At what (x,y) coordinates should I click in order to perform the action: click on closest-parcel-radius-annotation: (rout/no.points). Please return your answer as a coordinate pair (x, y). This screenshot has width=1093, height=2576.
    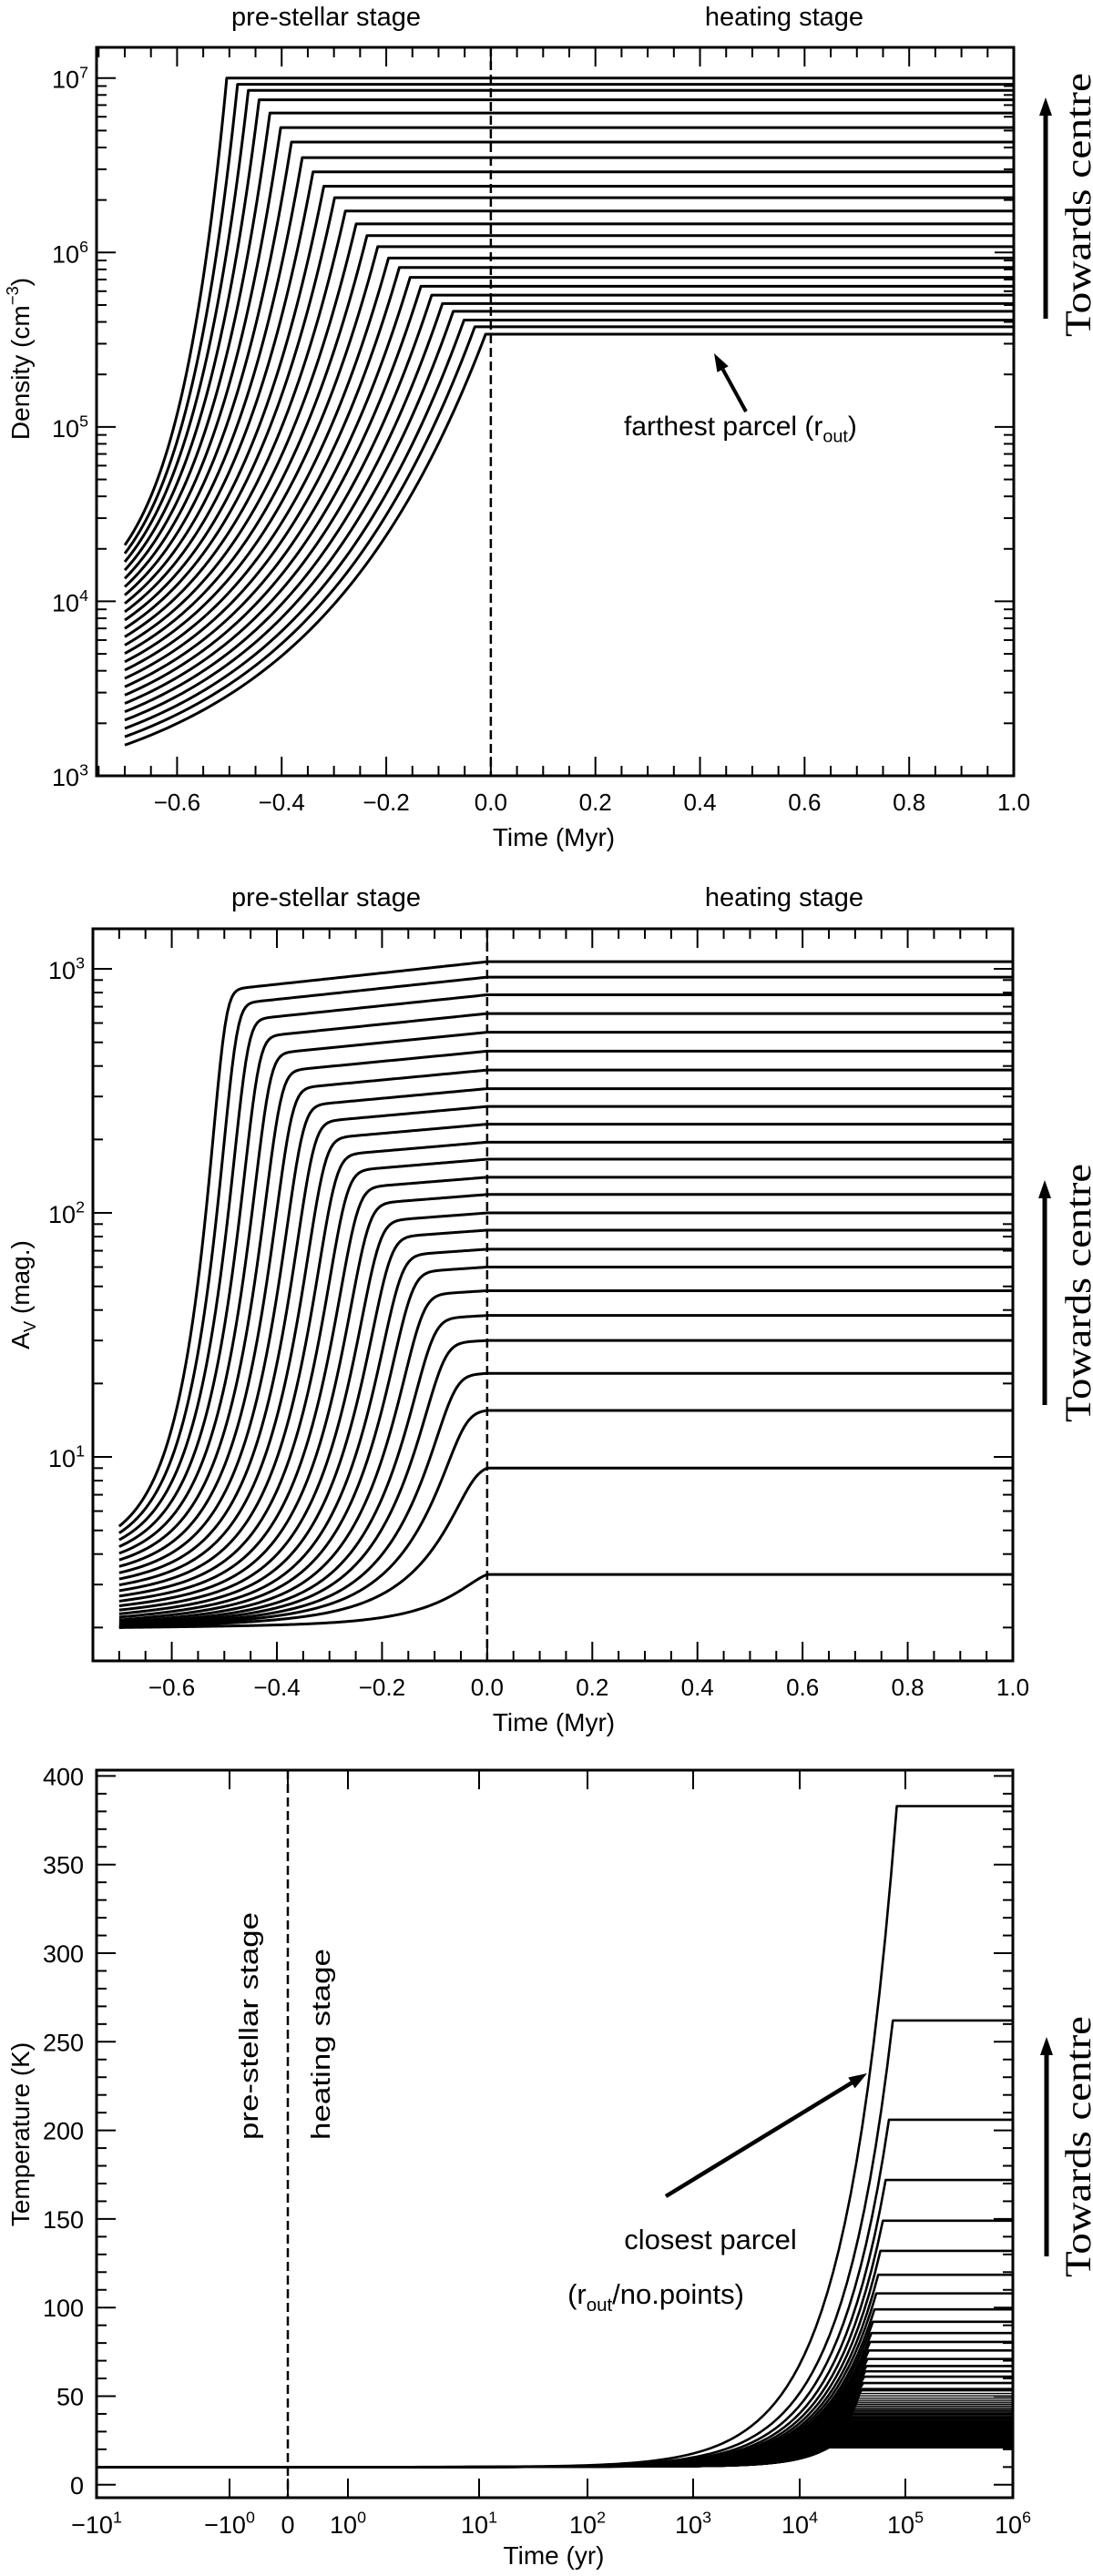
    Looking at the image, I should click on (656, 2297).